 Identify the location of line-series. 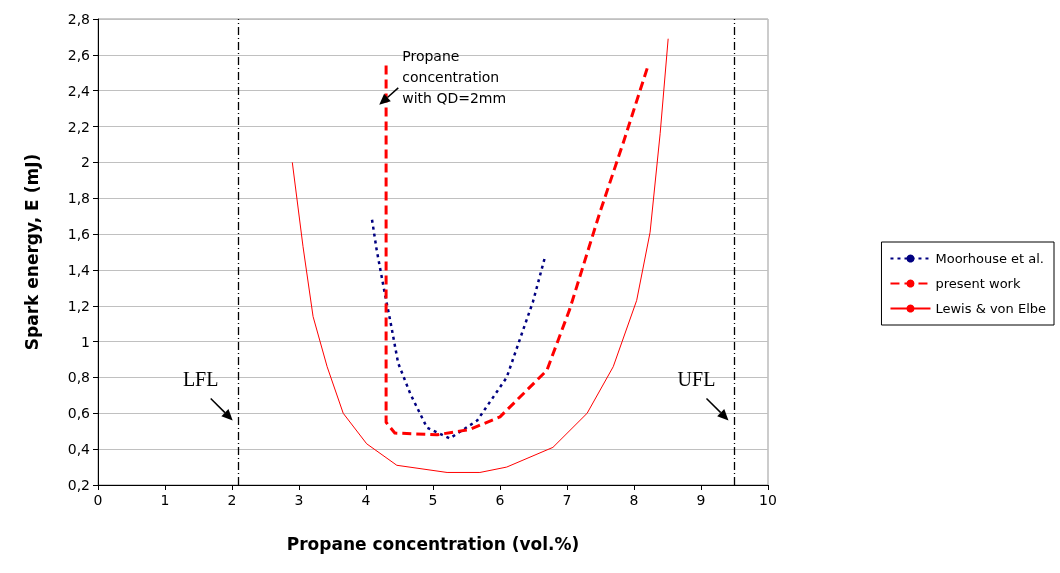
(458, 329).